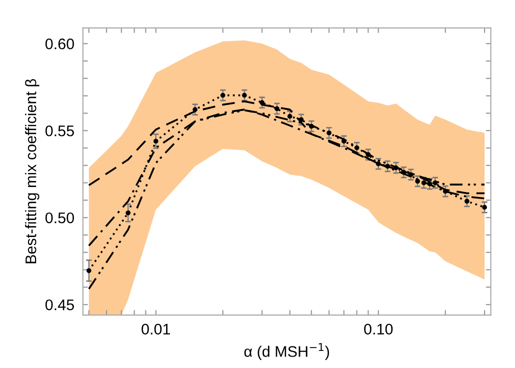 This screenshot has height=368, width=515. I want to click on y-tick-label: 0.45, so click(59, 304).